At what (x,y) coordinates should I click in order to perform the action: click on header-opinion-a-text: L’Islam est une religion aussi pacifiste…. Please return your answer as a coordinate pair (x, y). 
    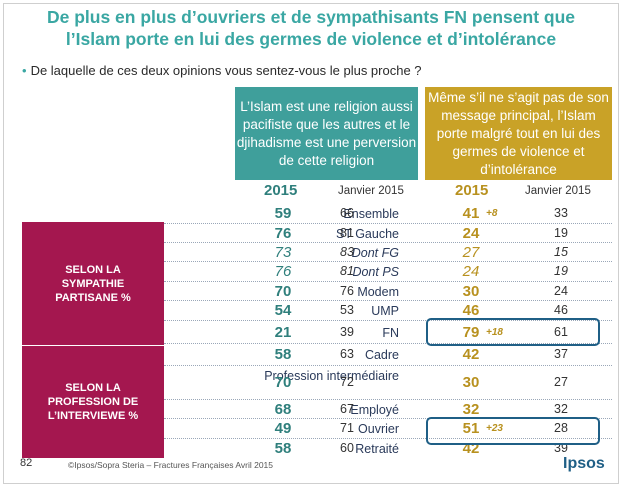
    Looking at the image, I should click on (326, 133).